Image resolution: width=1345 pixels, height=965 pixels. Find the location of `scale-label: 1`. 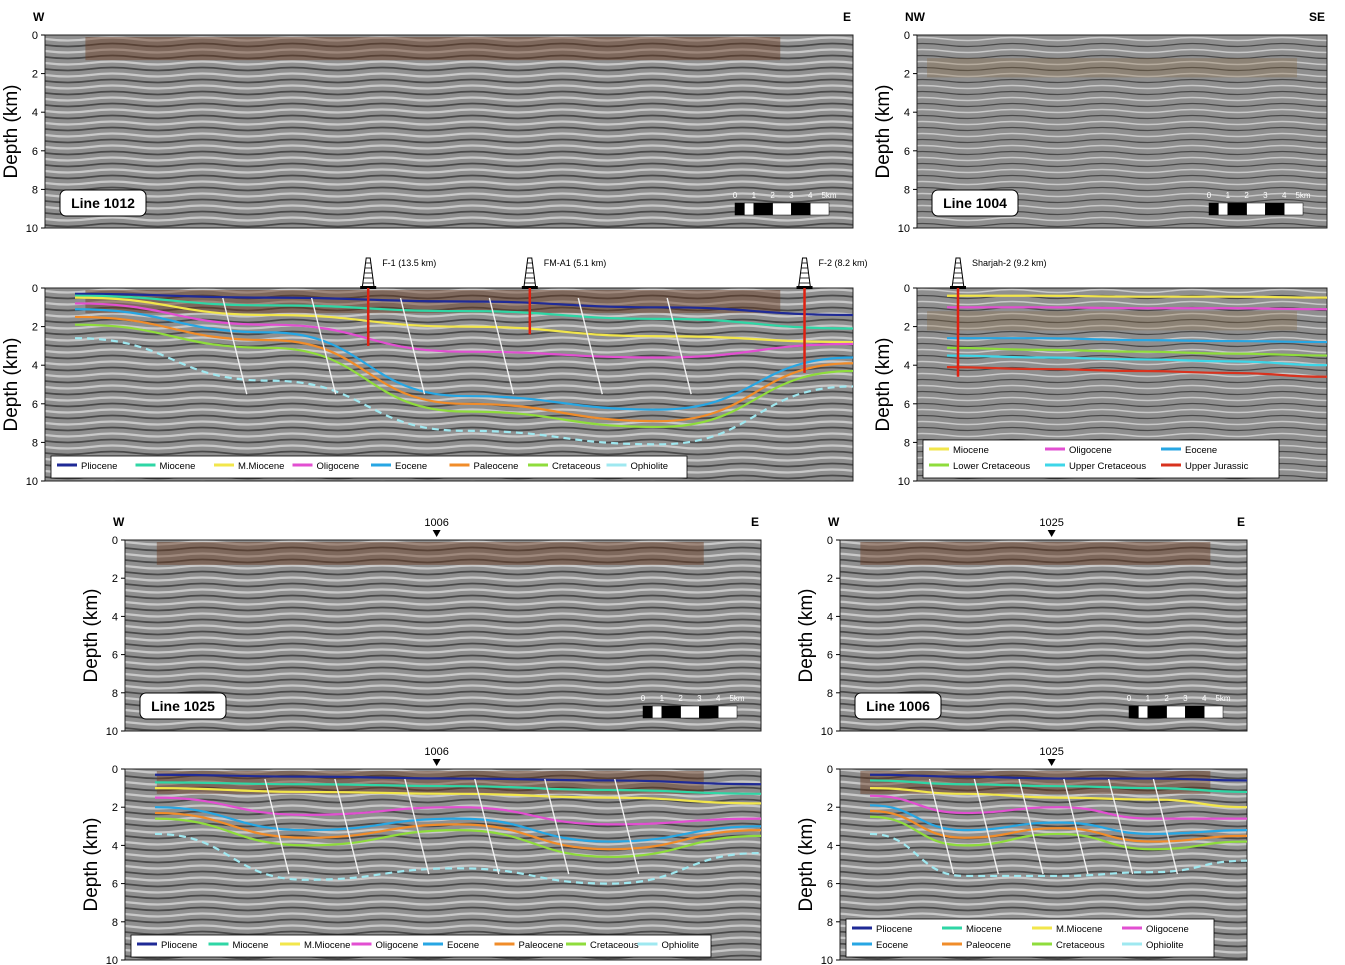

scale-label: 1 is located at coordinates (662, 698).